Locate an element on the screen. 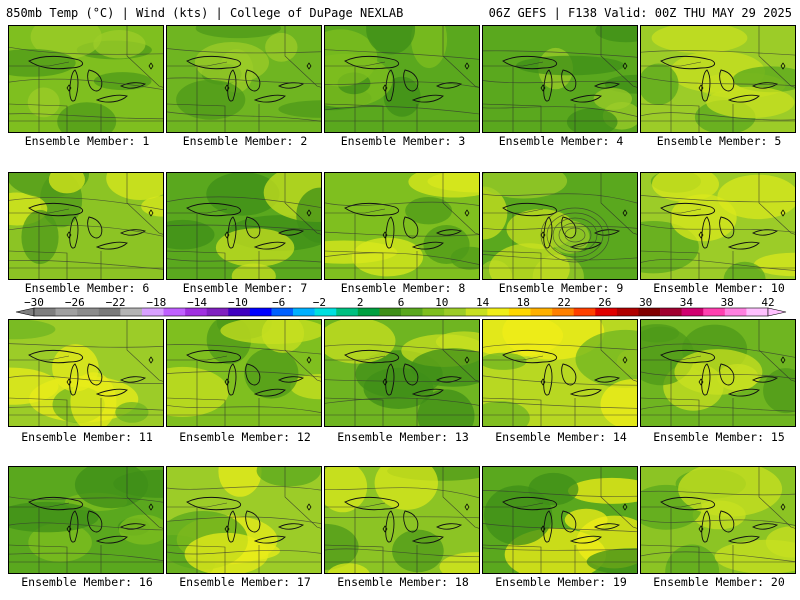 The width and height of the screenshot is (800, 600). ensemble-member-label: Ensemble Member: 17 is located at coordinates (245, 582).